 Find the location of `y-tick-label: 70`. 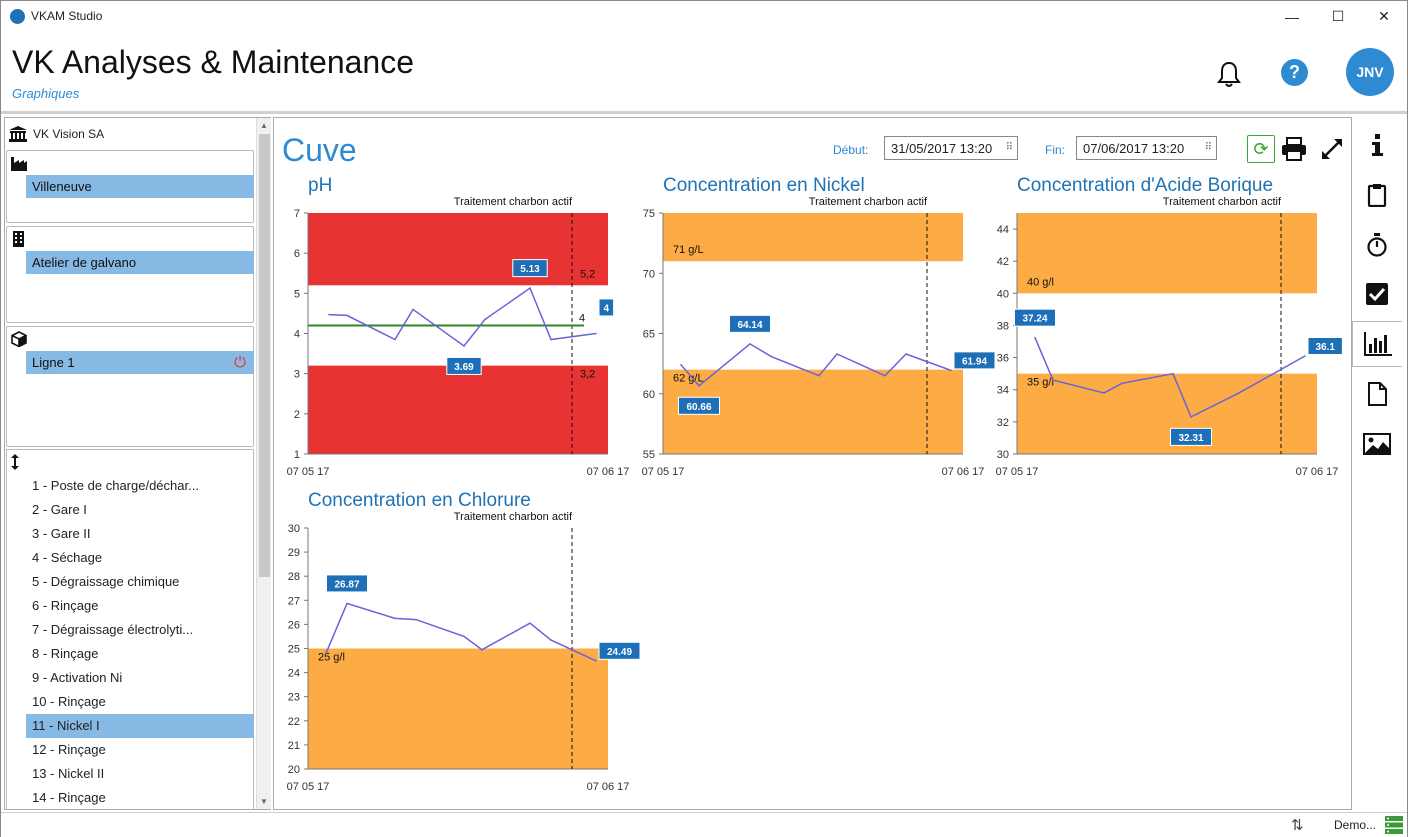

y-tick-label: 70 is located at coordinates (649, 274).